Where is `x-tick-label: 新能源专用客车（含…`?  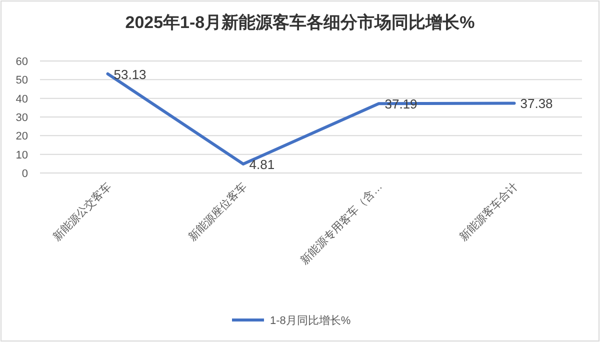
x-tick-label: 新能源专用客车（含… is located at coordinates (341, 223).